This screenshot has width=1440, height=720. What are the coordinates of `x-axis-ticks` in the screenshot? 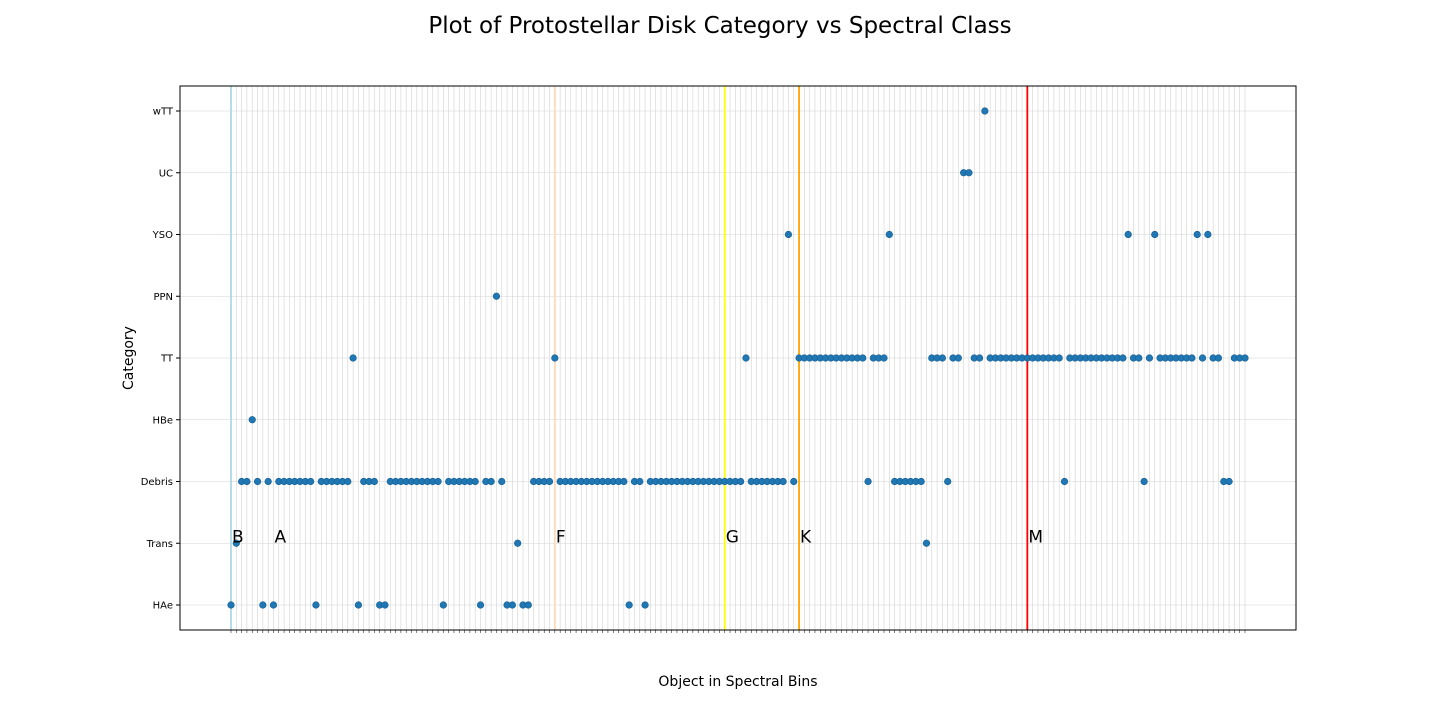 It's located at (738, 631).